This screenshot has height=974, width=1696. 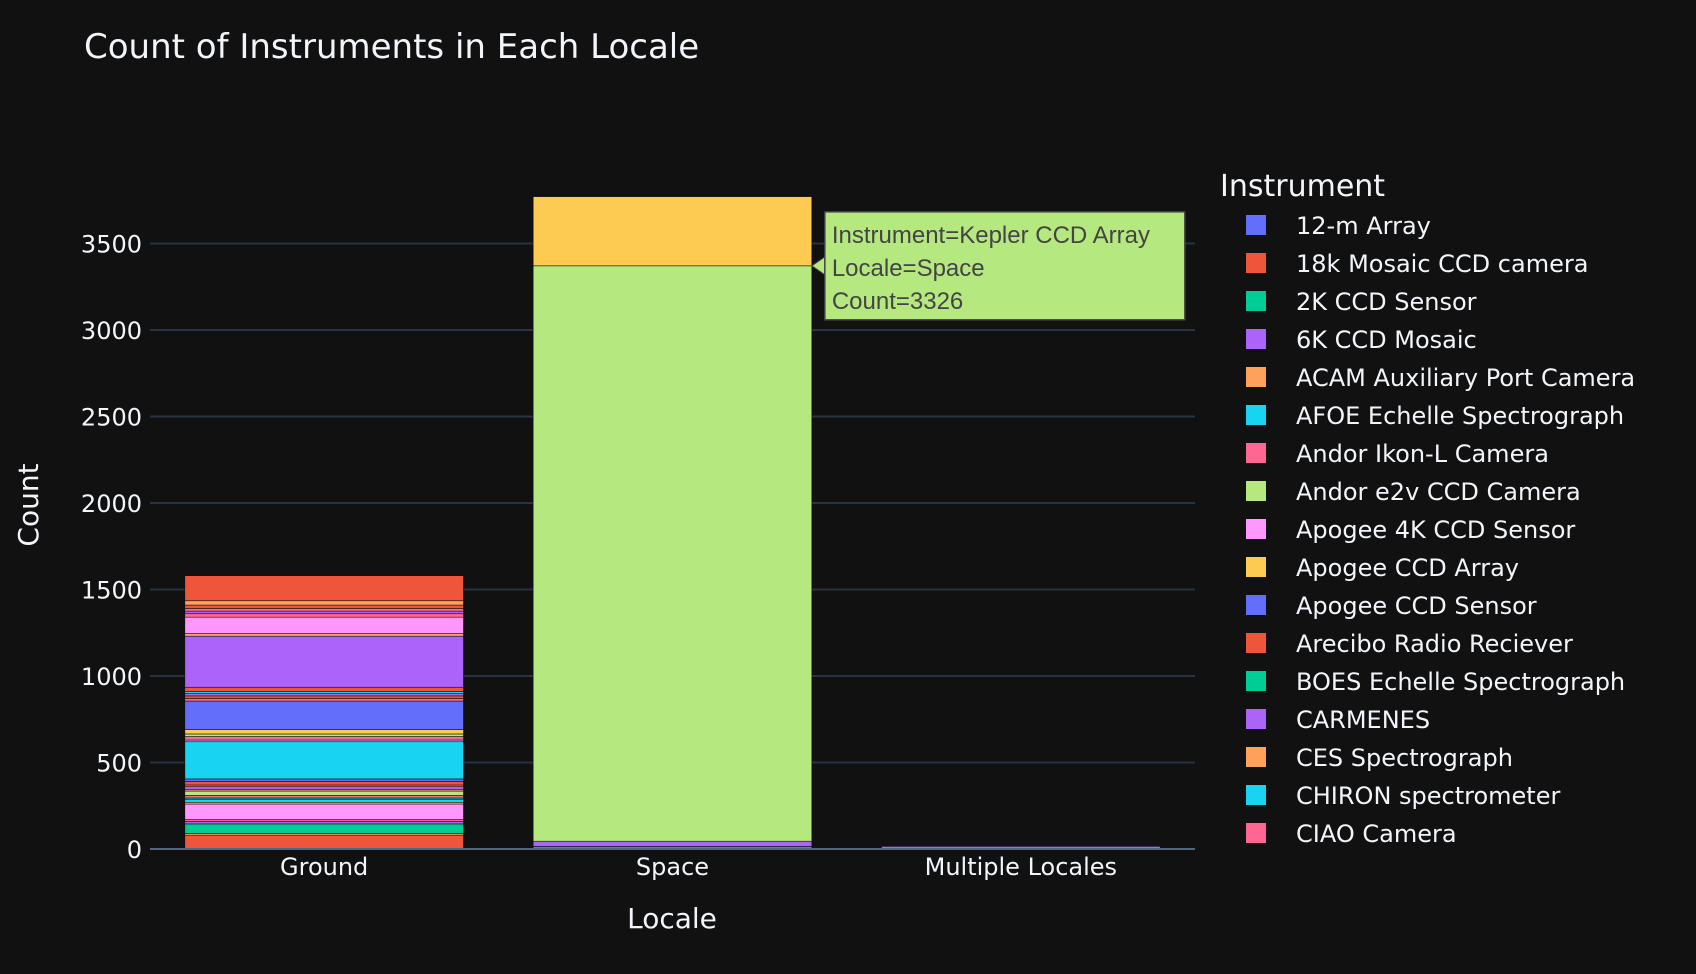 I want to click on x-axis-ticks: Ground Space Multiple Locales, so click(x=698, y=867).